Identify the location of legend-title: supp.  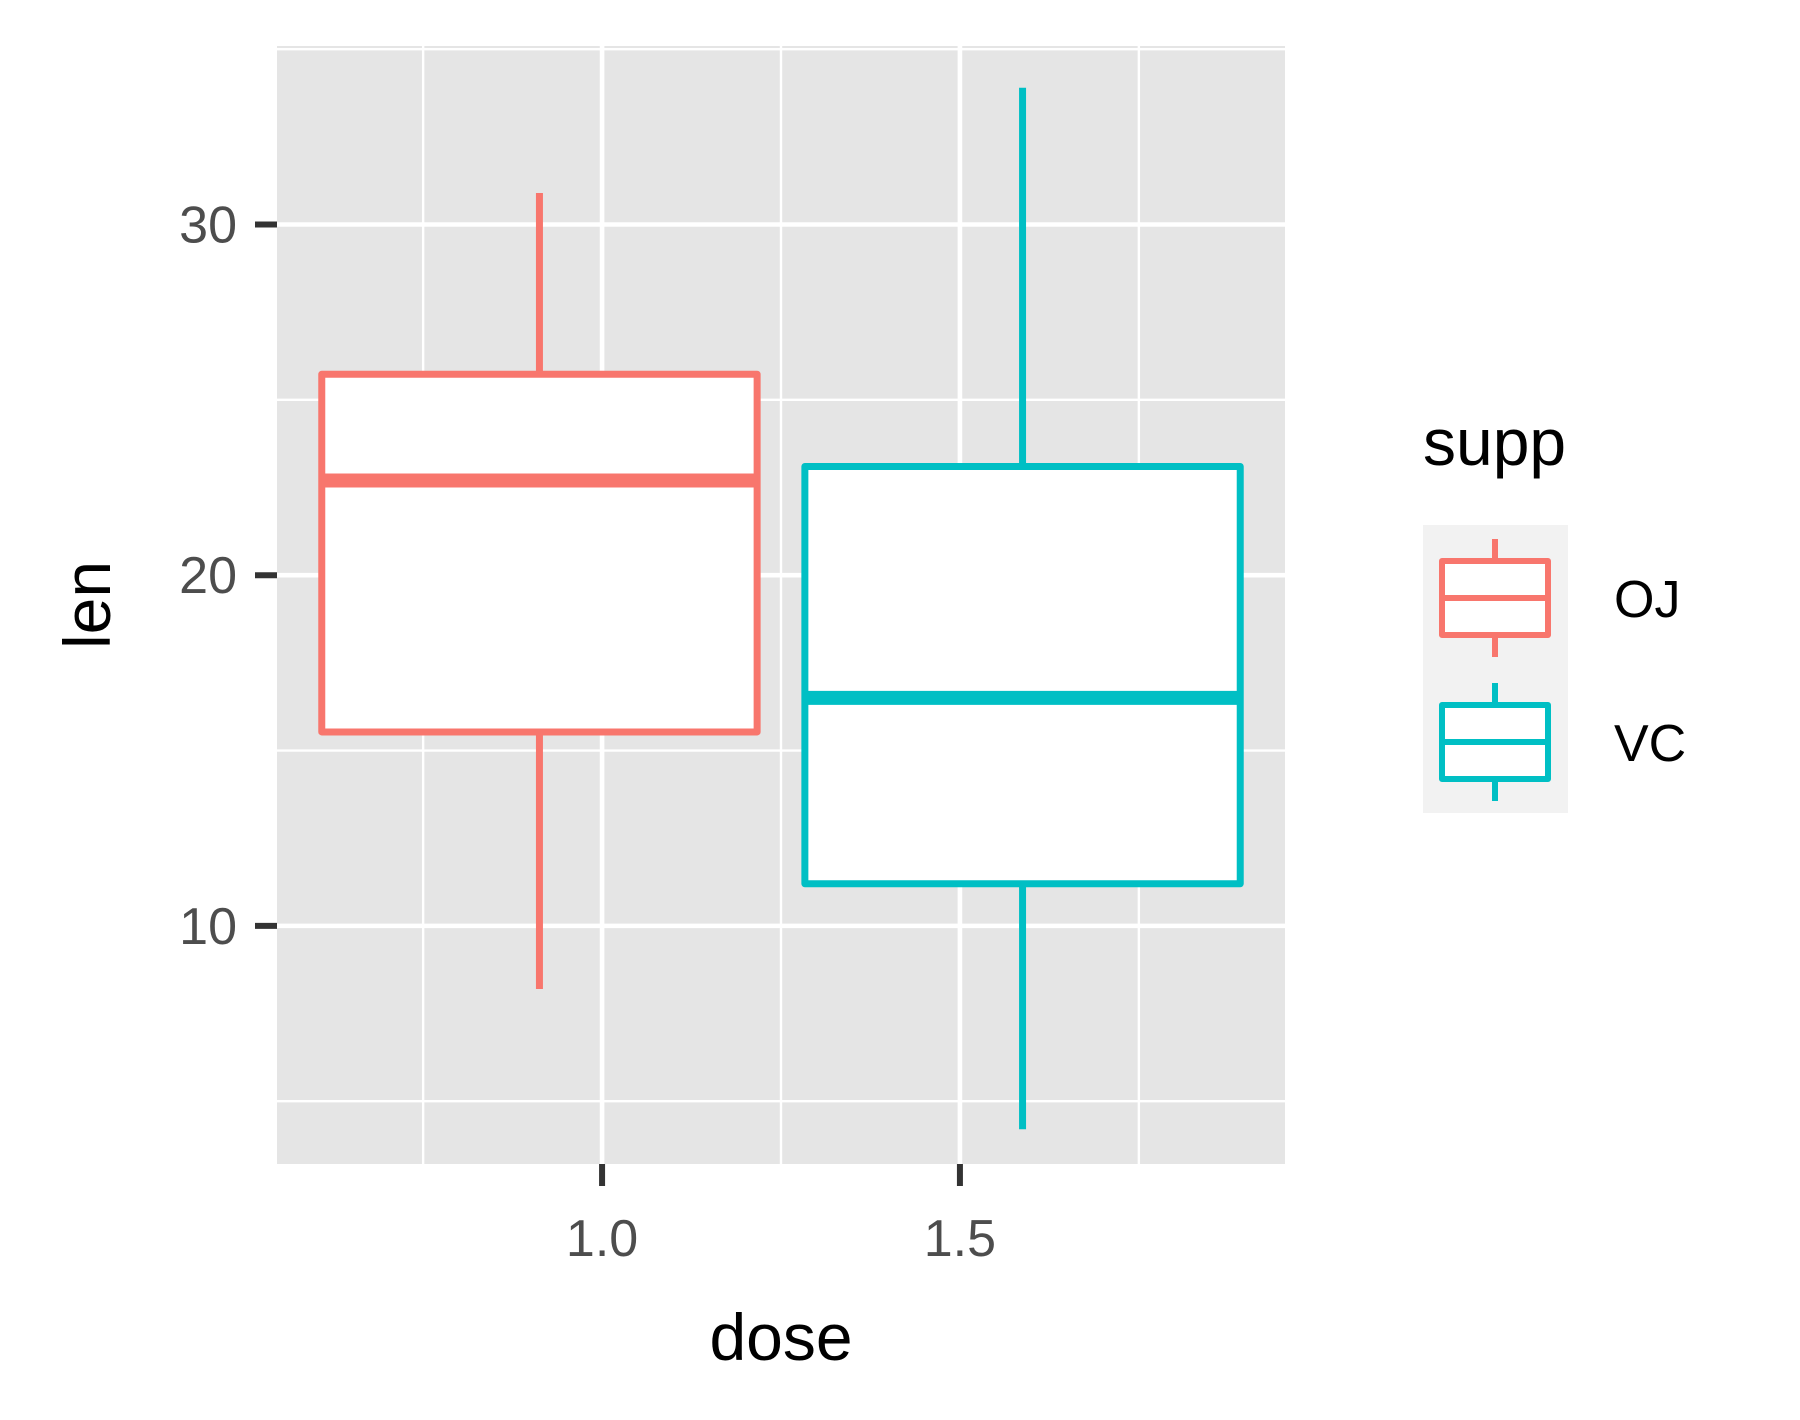
(1494, 442).